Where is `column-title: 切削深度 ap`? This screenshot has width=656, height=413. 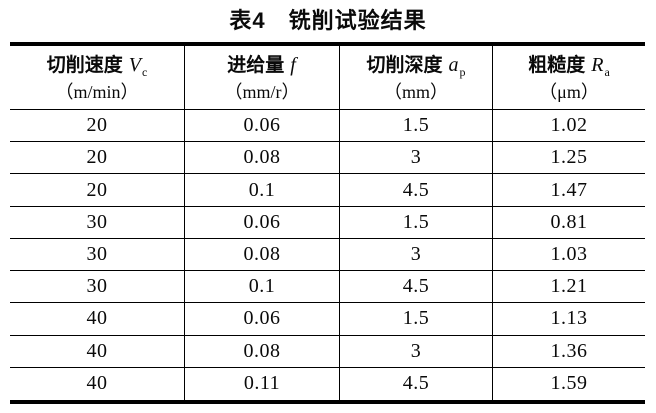 column-title: 切削深度 ap is located at coordinates (415, 66).